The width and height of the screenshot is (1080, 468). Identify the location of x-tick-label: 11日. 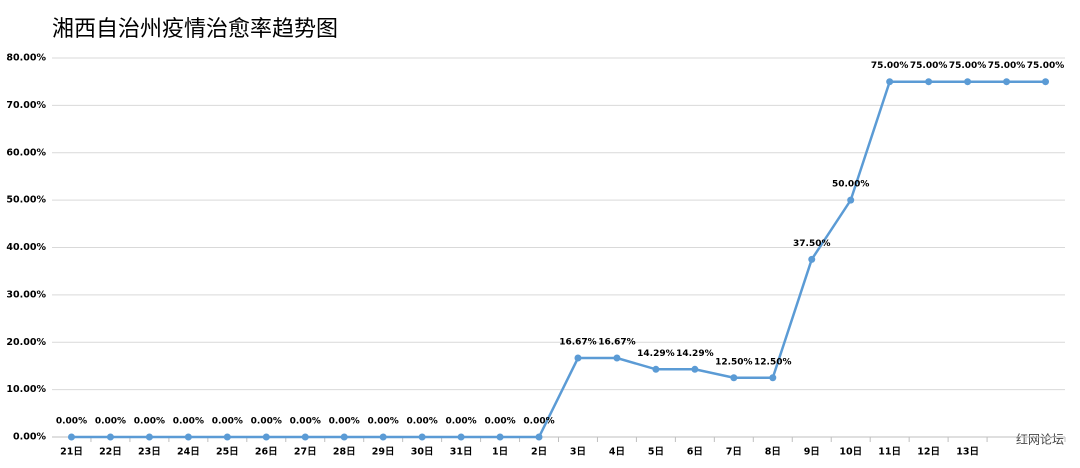
(889, 452).